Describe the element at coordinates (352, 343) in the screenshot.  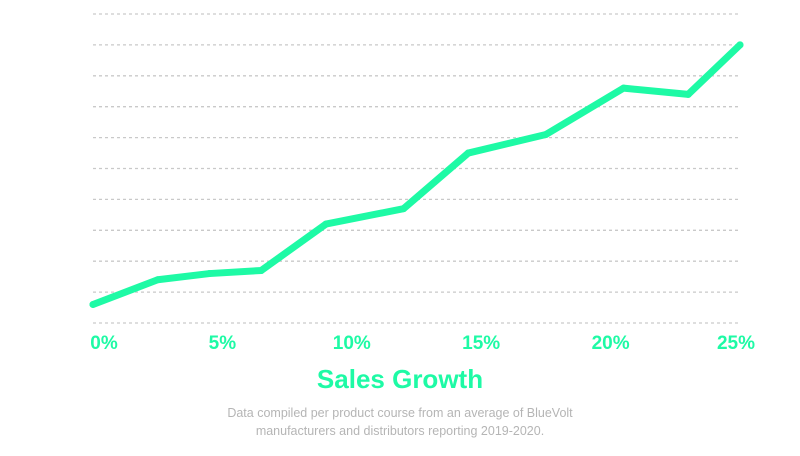
I see `x-tick-label: 10%` at that location.